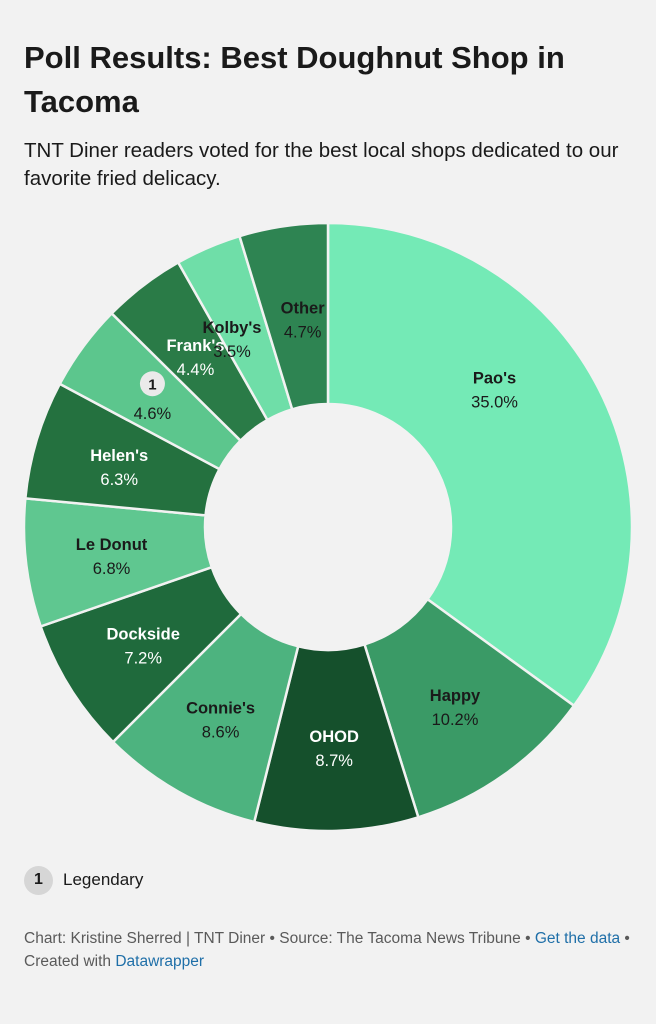 The height and width of the screenshot is (1024, 656). What do you see at coordinates (112, 569) in the screenshot?
I see `slice-value-5: 6.8%` at bounding box center [112, 569].